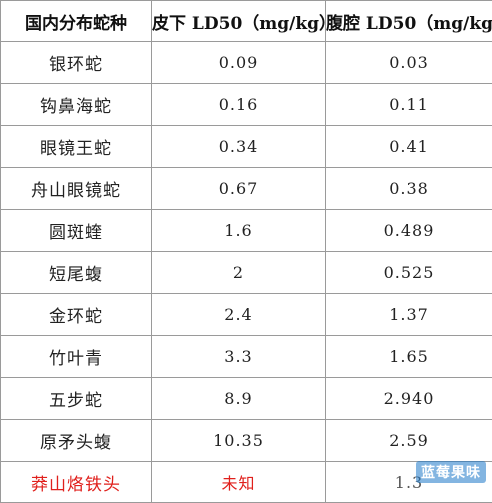 The width and height of the screenshot is (492, 503). I want to click on subcutaneous-value: 3.3, so click(239, 357).